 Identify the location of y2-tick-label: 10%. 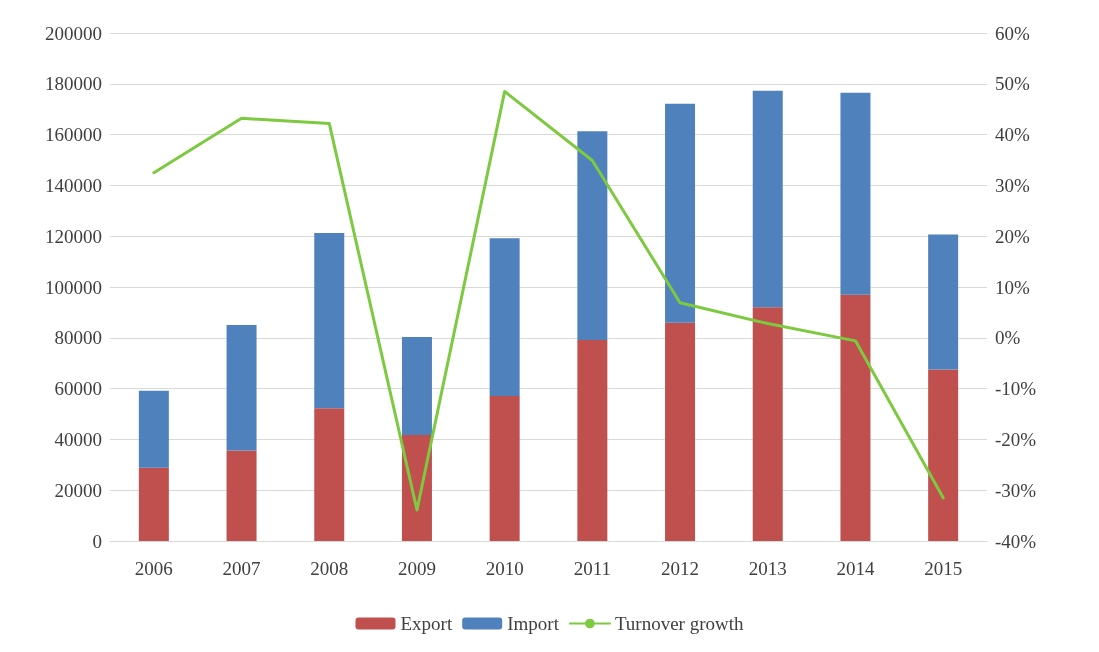
(1012, 287).